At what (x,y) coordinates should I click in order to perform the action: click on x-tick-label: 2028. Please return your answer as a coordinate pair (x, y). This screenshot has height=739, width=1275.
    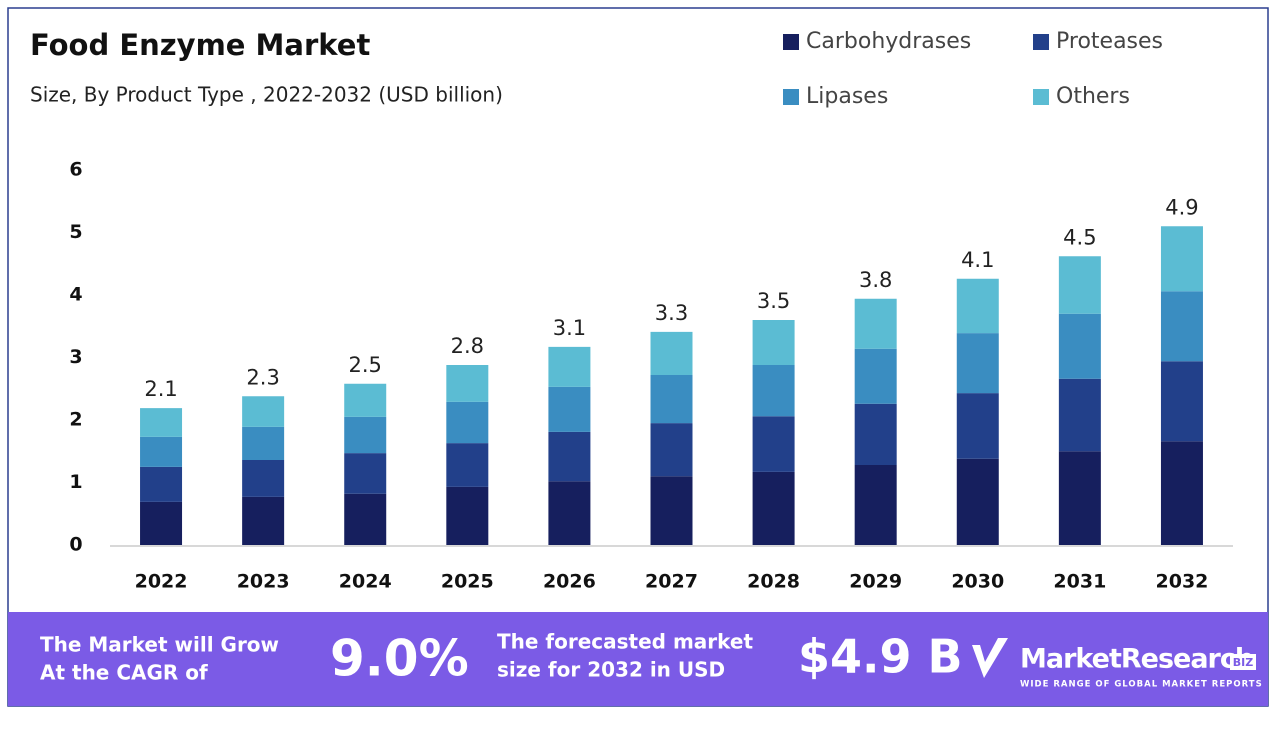
    Looking at the image, I should click on (773, 582).